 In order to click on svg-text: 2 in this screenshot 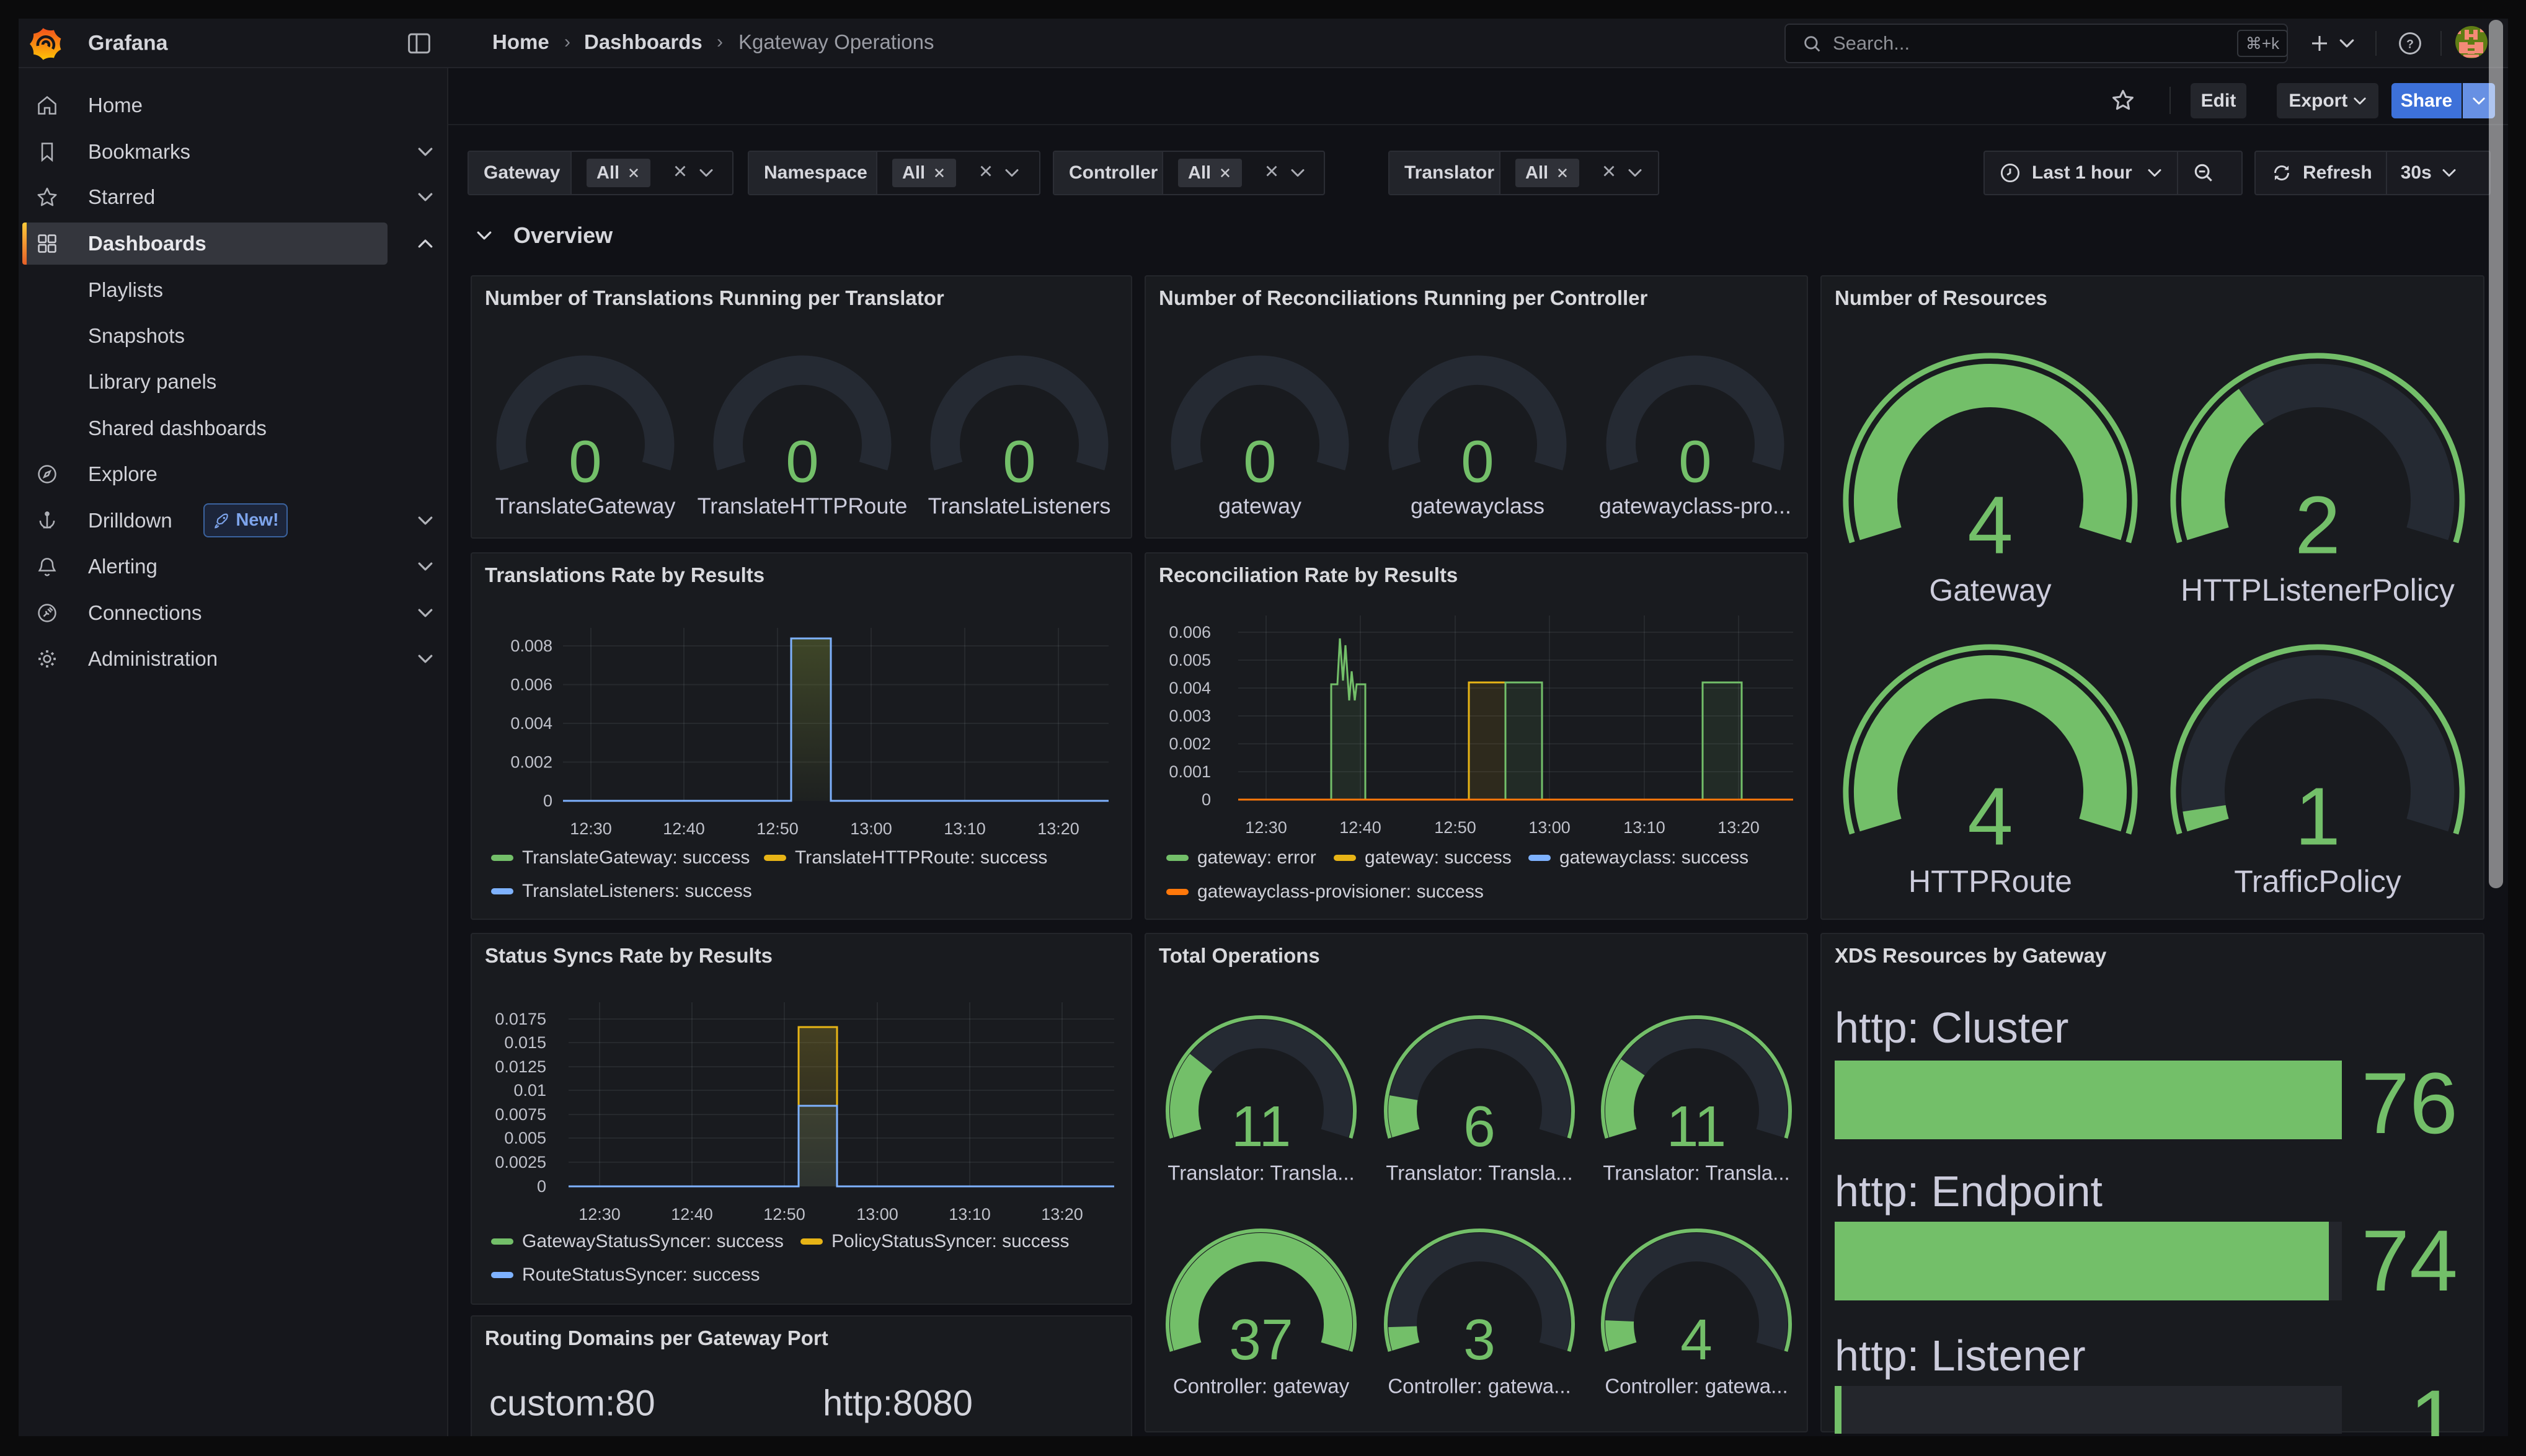, I will do `click(2317, 525)`.